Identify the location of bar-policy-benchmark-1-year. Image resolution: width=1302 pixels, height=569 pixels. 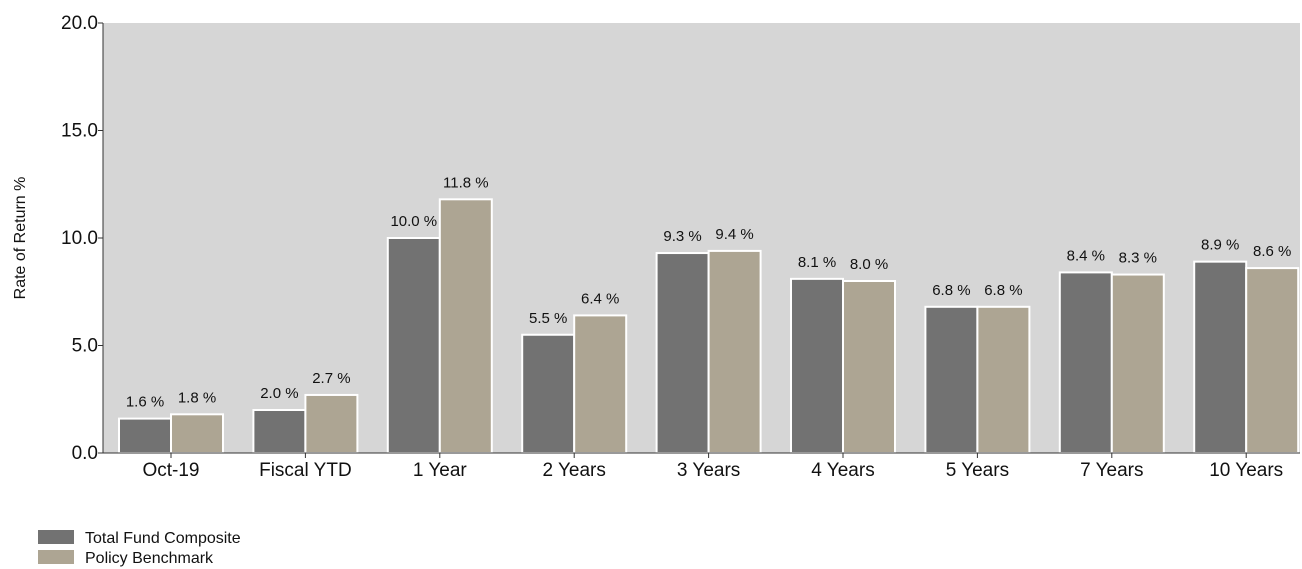
(466, 326).